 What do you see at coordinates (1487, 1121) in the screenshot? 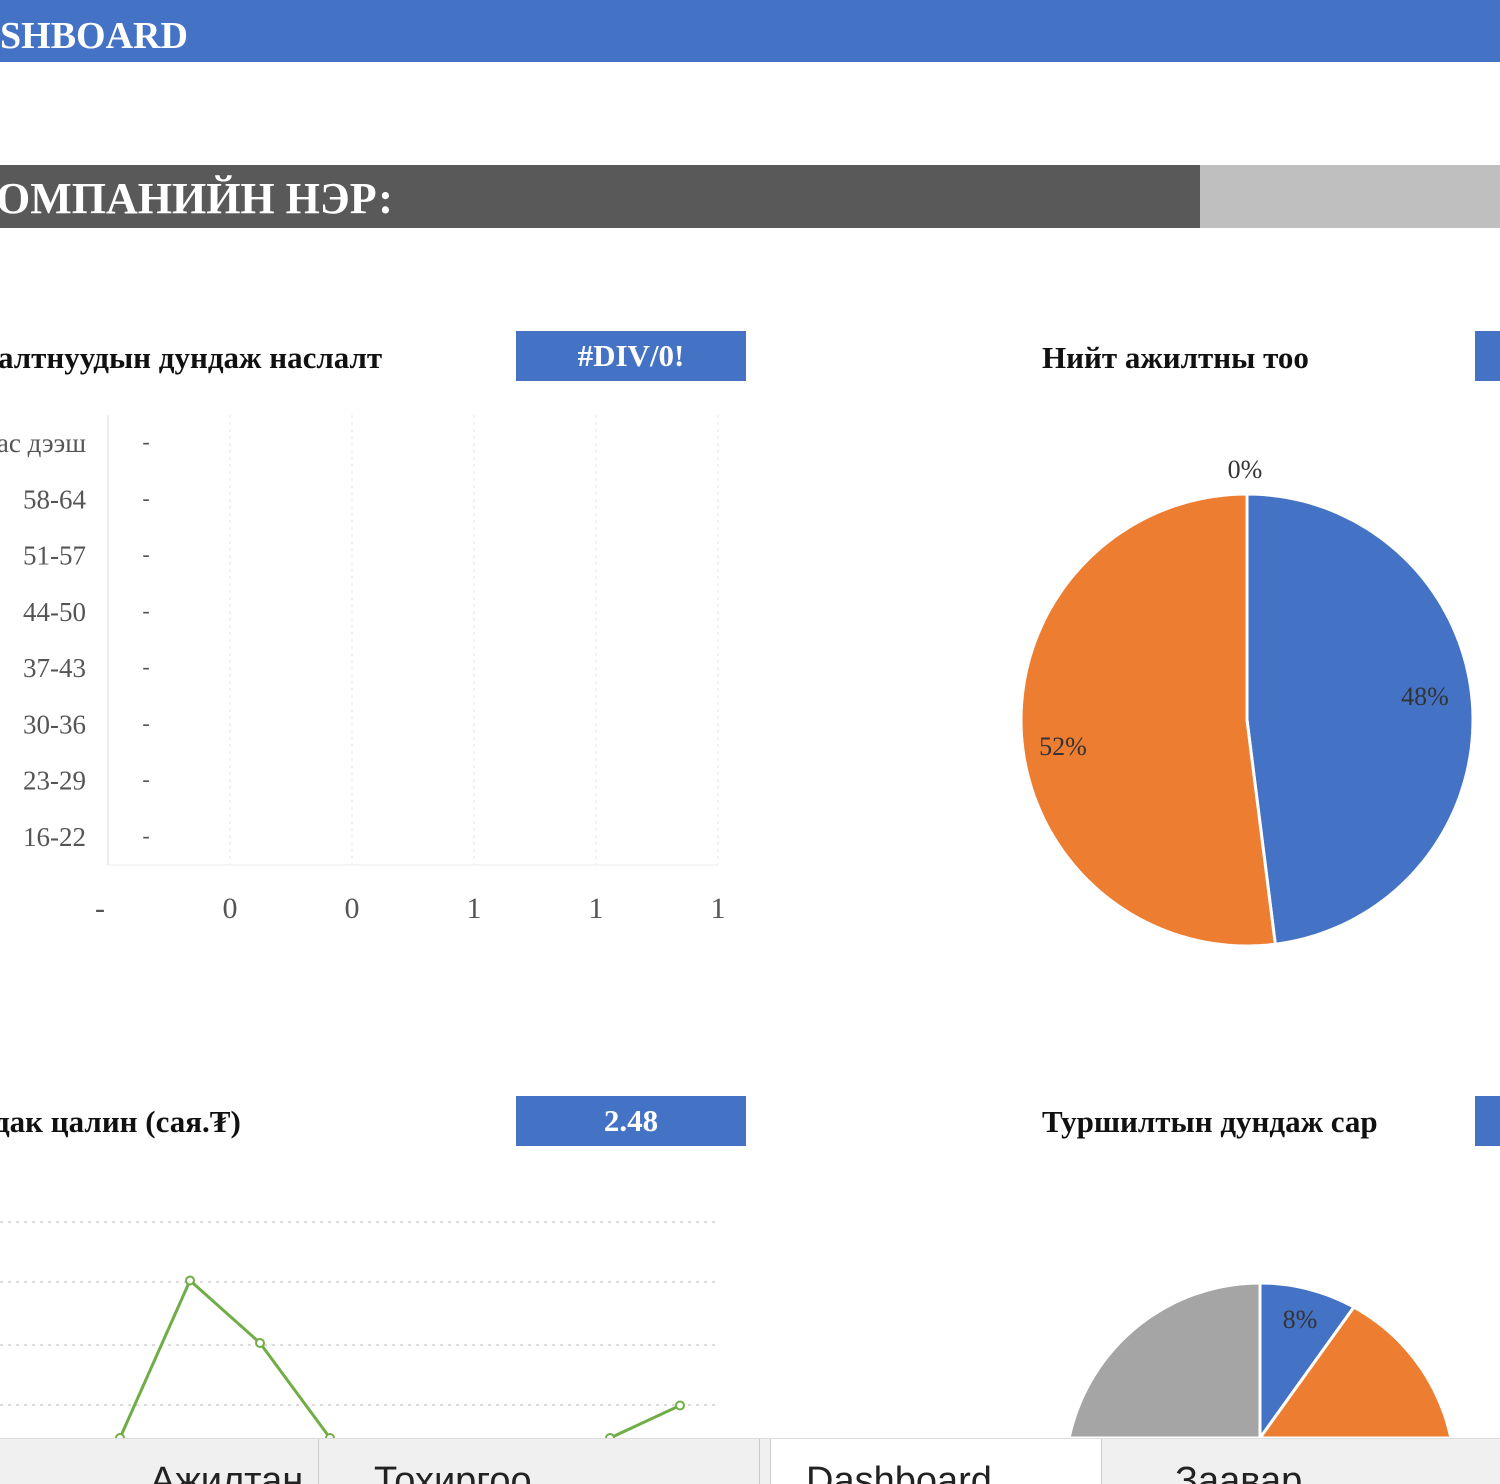
I see `avg-probation-value` at bounding box center [1487, 1121].